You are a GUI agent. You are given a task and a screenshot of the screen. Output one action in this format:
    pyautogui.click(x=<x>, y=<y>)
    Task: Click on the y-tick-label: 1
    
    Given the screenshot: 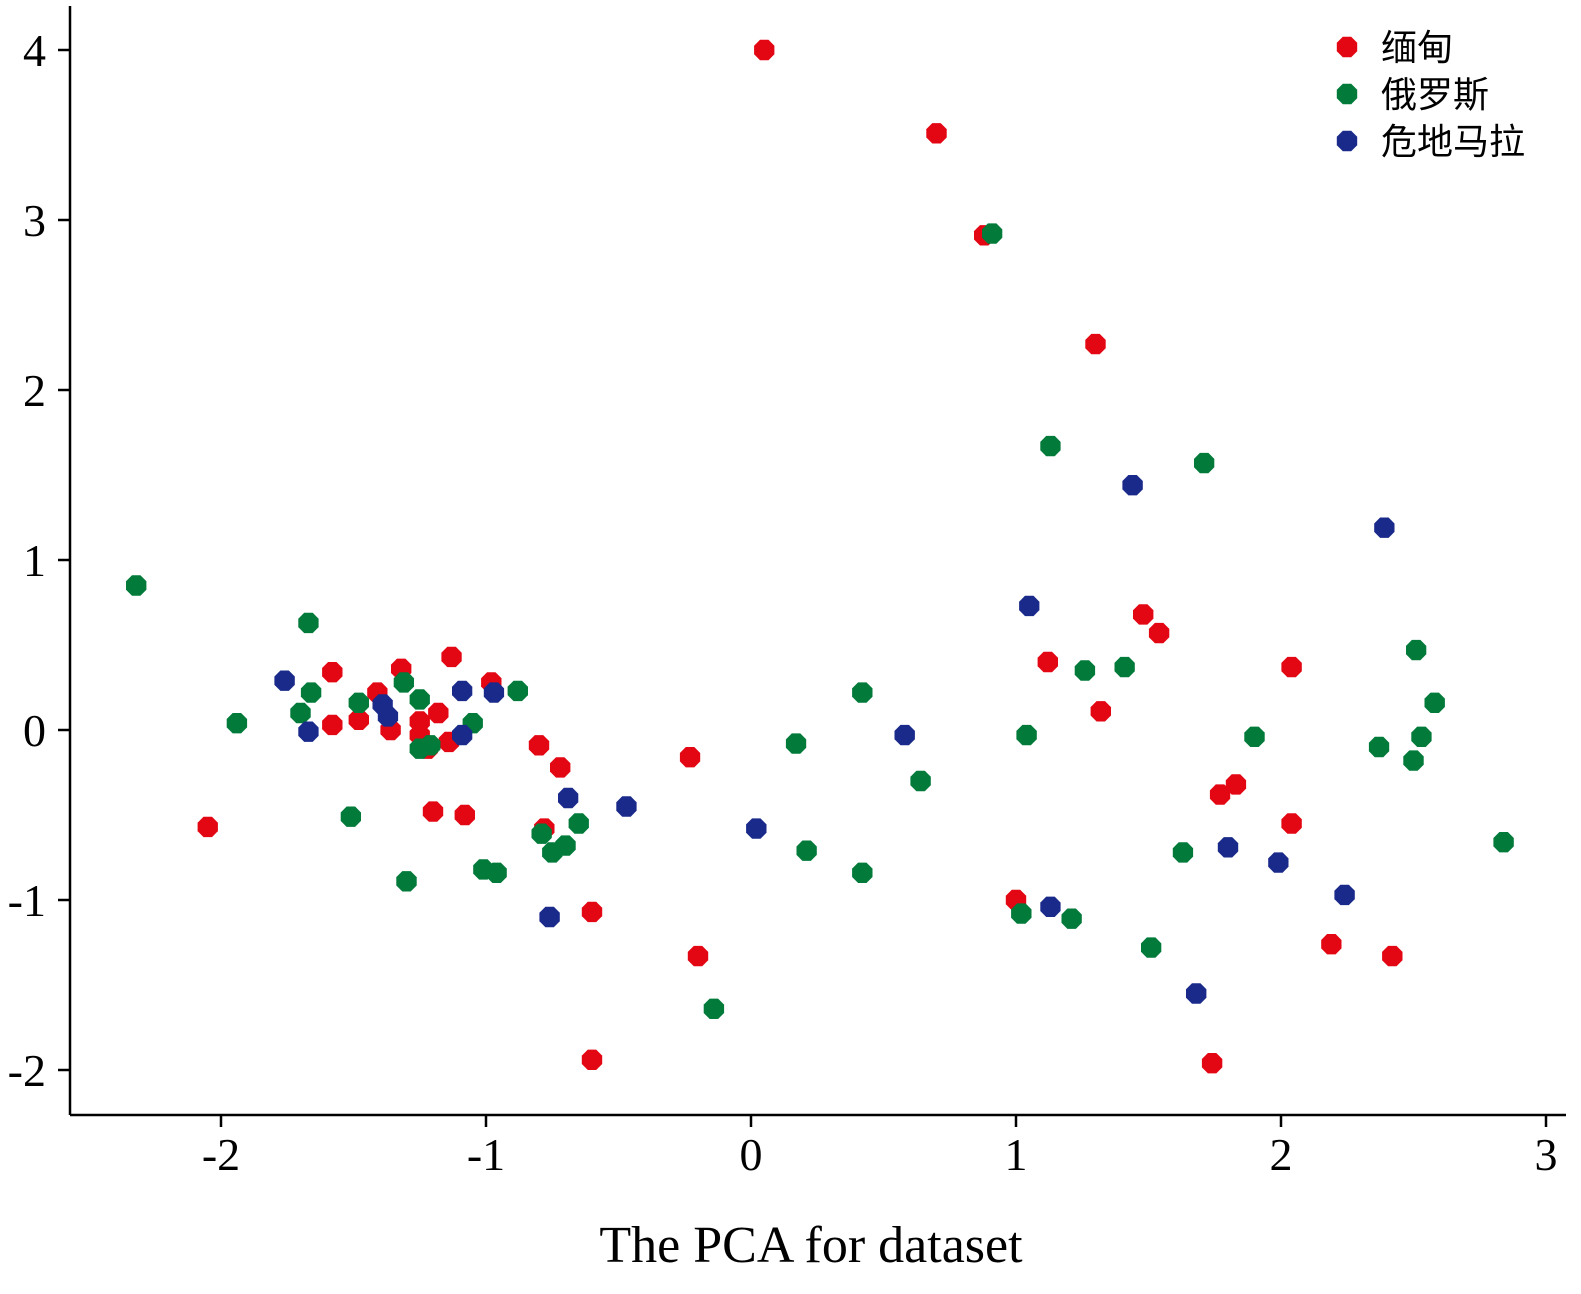 What is the action you would take?
    pyautogui.click(x=34, y=560)
    